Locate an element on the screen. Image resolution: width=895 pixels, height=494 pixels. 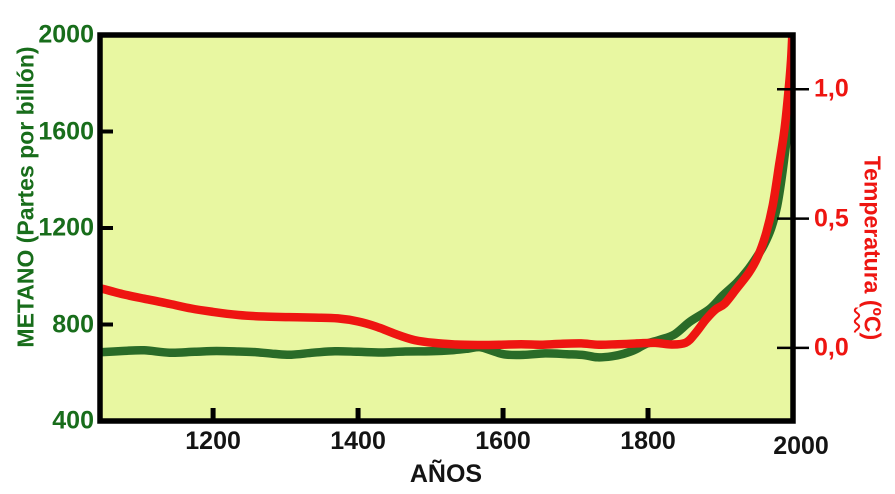
y-left-tick-label: 800 is located at coordinates (73, 324).